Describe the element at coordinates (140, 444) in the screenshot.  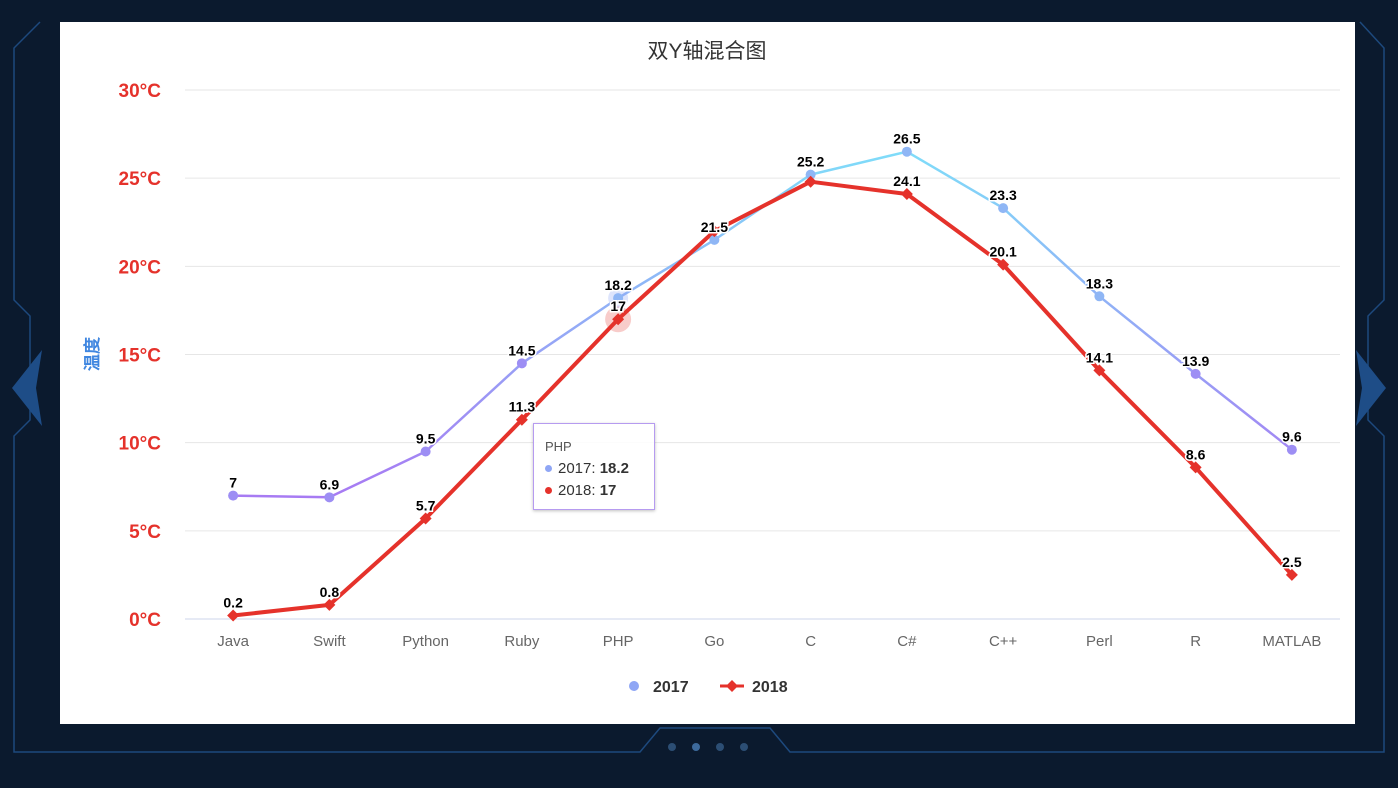
I see `y-tick-label: 10°C` at that location.